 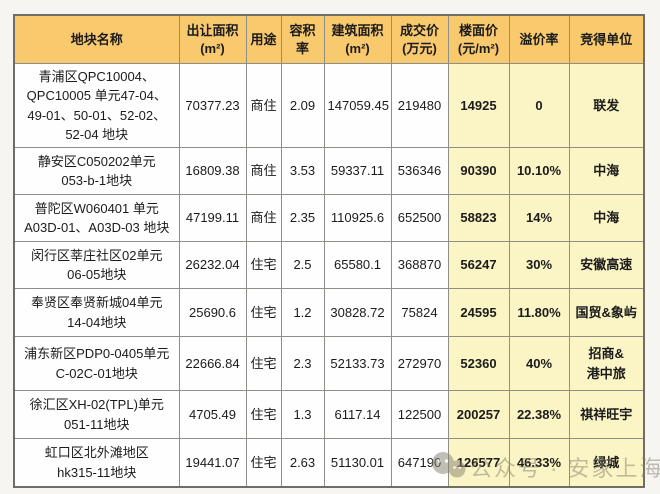 What do you see at coordinates (302, 39) in the screenshot?
I see `col-header-plot-ratio: 容积率` at bounding box center [302, 39].